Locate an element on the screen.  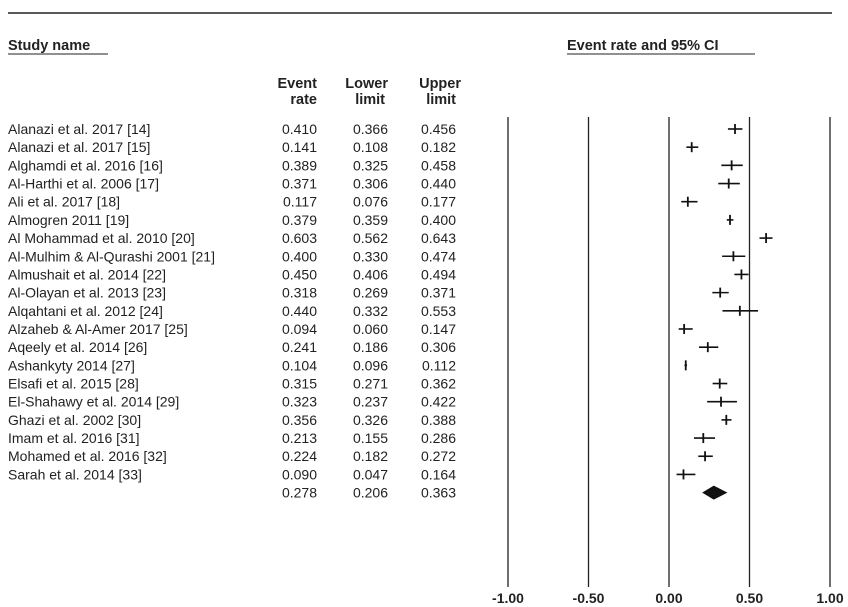
col-header-rate-1: Event is located at coordinates (298, 84).